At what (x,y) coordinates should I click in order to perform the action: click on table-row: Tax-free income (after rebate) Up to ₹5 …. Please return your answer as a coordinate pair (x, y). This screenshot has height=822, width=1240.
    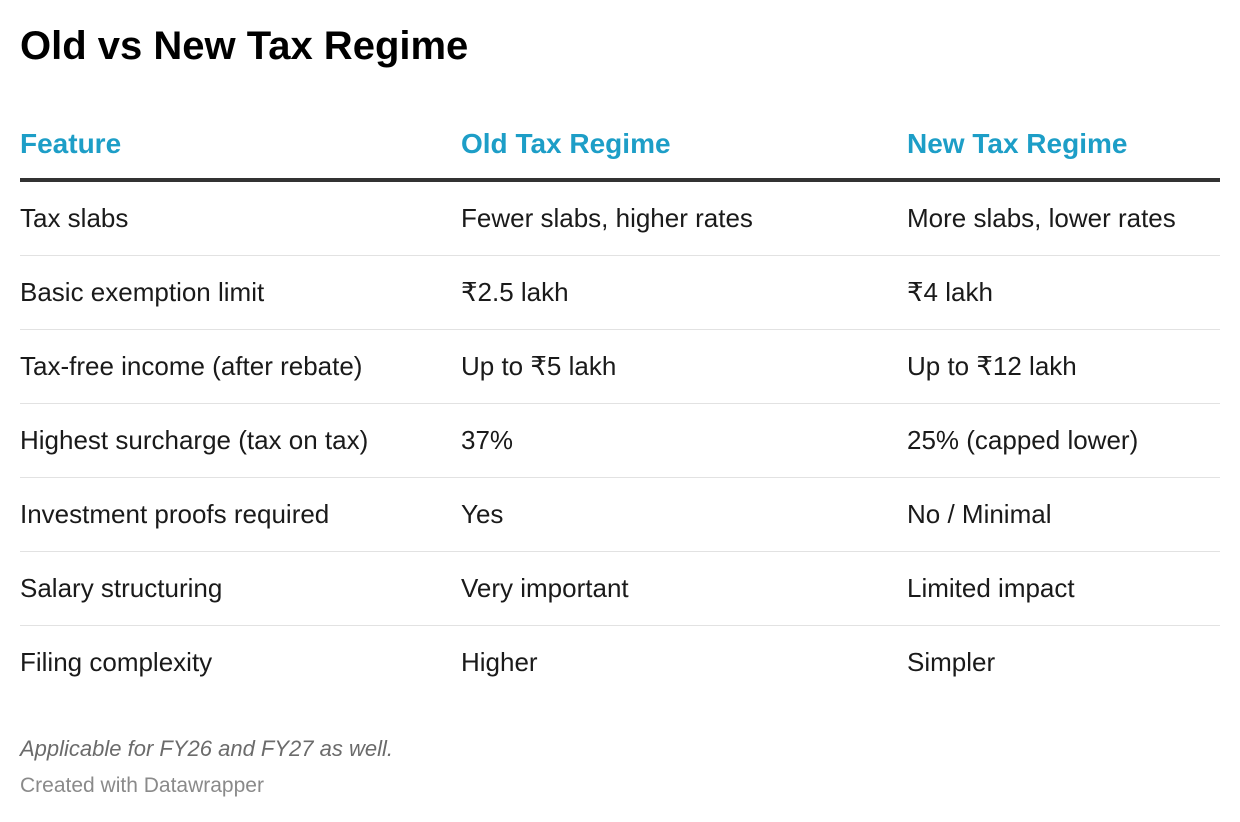
    Looking at the image, I should click on (620, 366).